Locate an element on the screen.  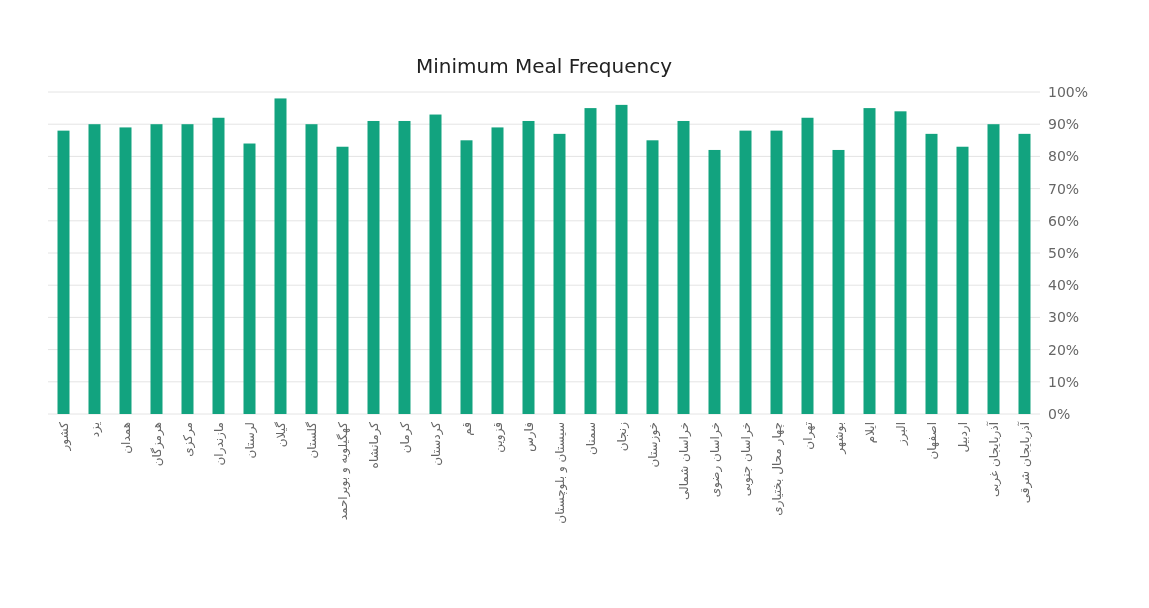
y-tick-label: 100% is located at coordinates (1068, 92).